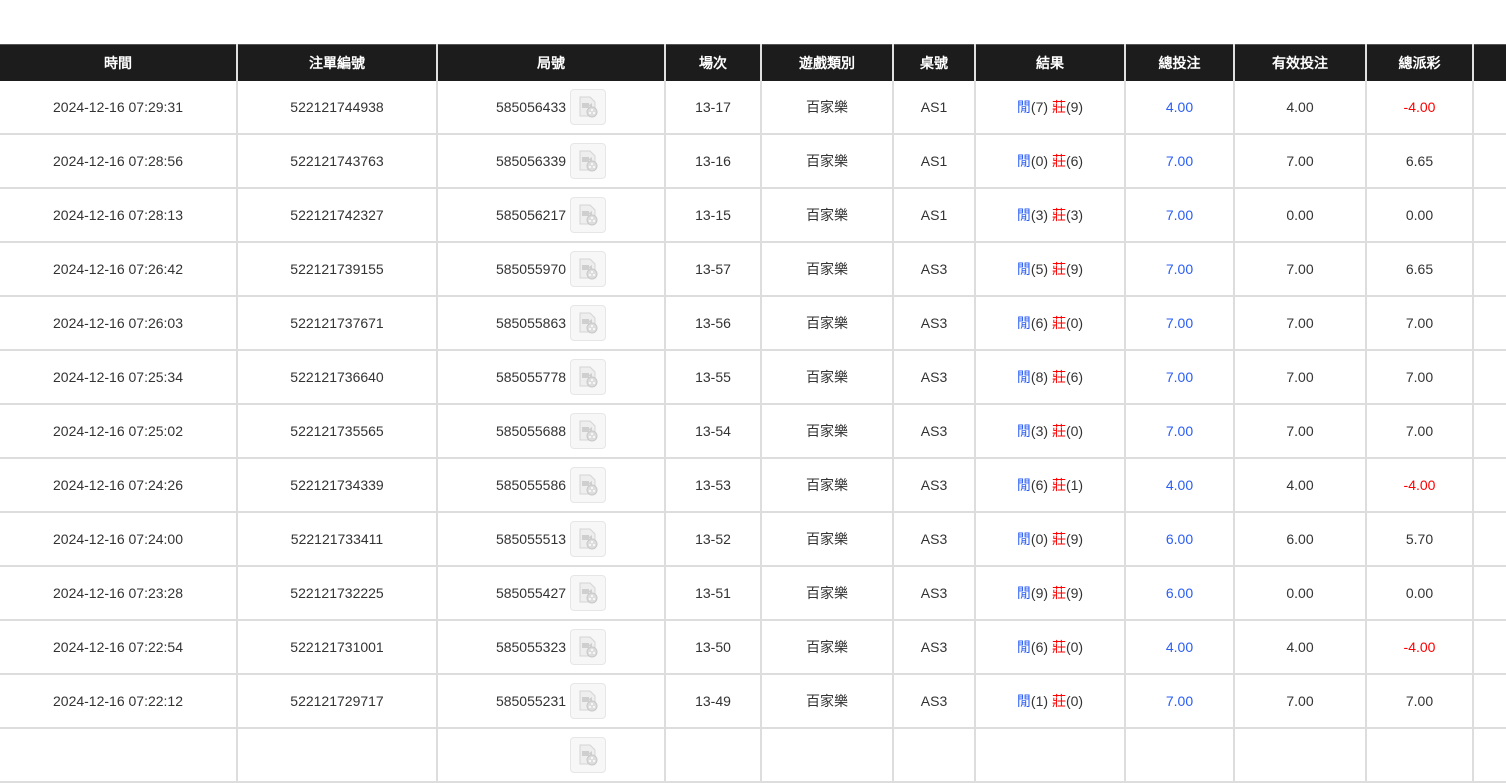  I want to click on cell-result: 閒(9) 莊(9), so click(1049, 593).